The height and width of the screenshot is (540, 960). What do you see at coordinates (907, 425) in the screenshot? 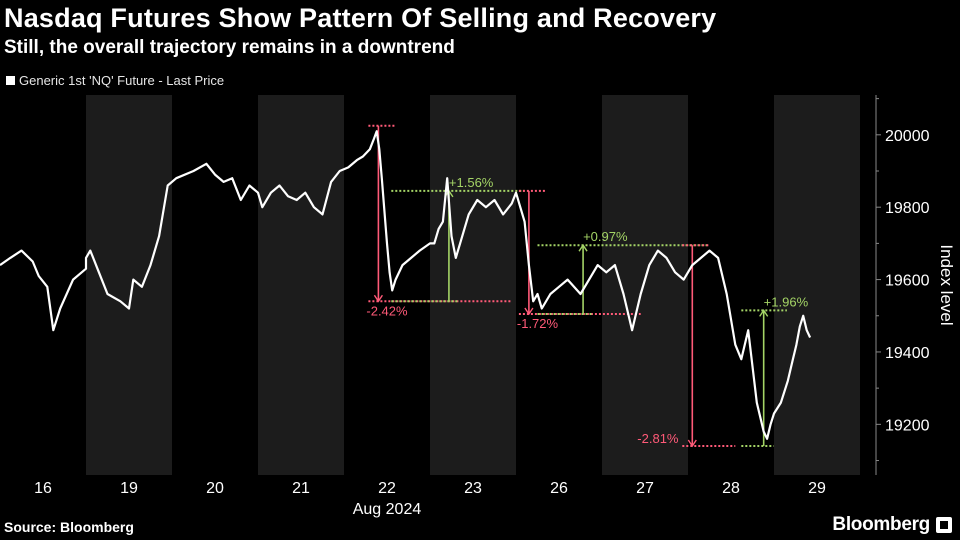
I see `y-tick-label: 19200` at bounding box center [907, 425].